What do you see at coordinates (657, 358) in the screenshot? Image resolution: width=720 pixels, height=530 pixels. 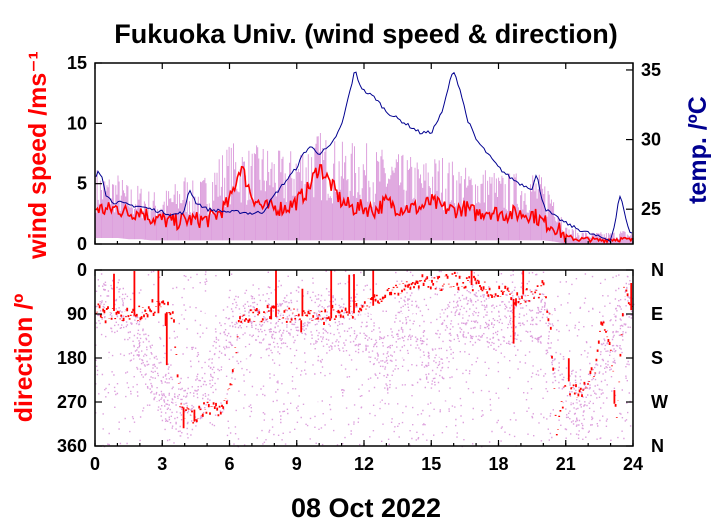 I see `compass-tick-label: S` at bounding box center [657, 358].